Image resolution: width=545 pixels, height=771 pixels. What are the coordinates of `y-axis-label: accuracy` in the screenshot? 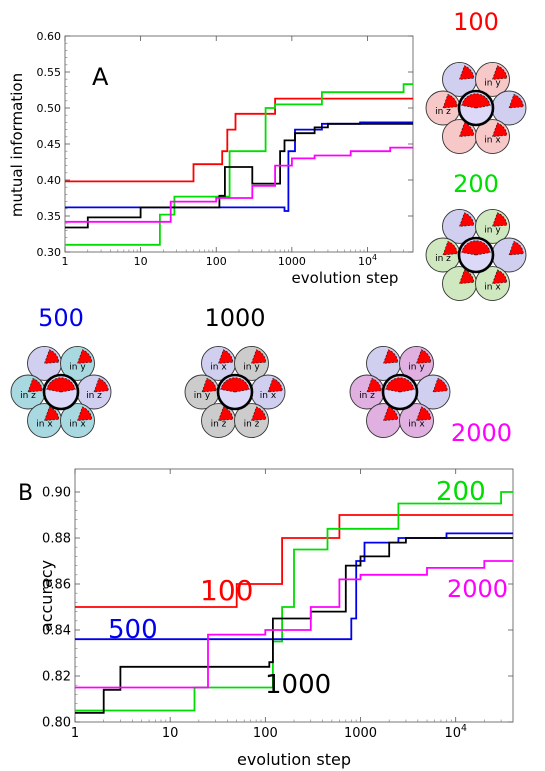 It's located at (46, 596).